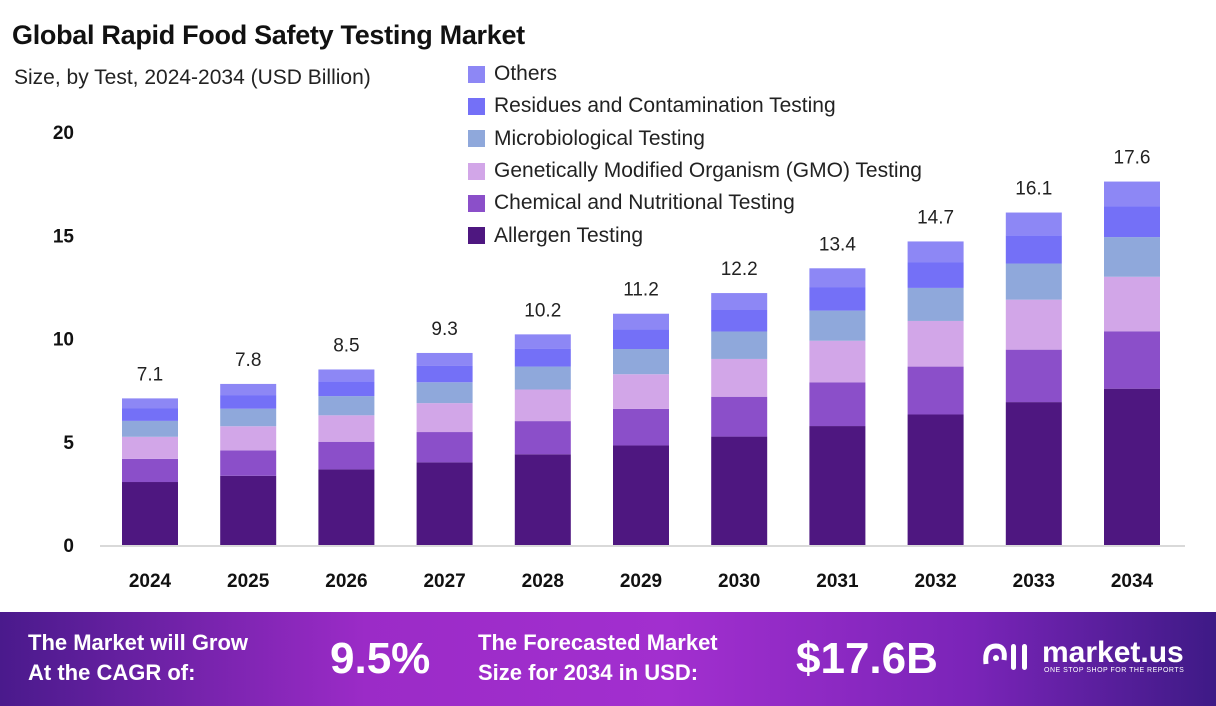 The image size is (1216, 706). Describe the element at coordinates (935, 217) in the screenshot. I see `total-data-label: 14.7` at that location.